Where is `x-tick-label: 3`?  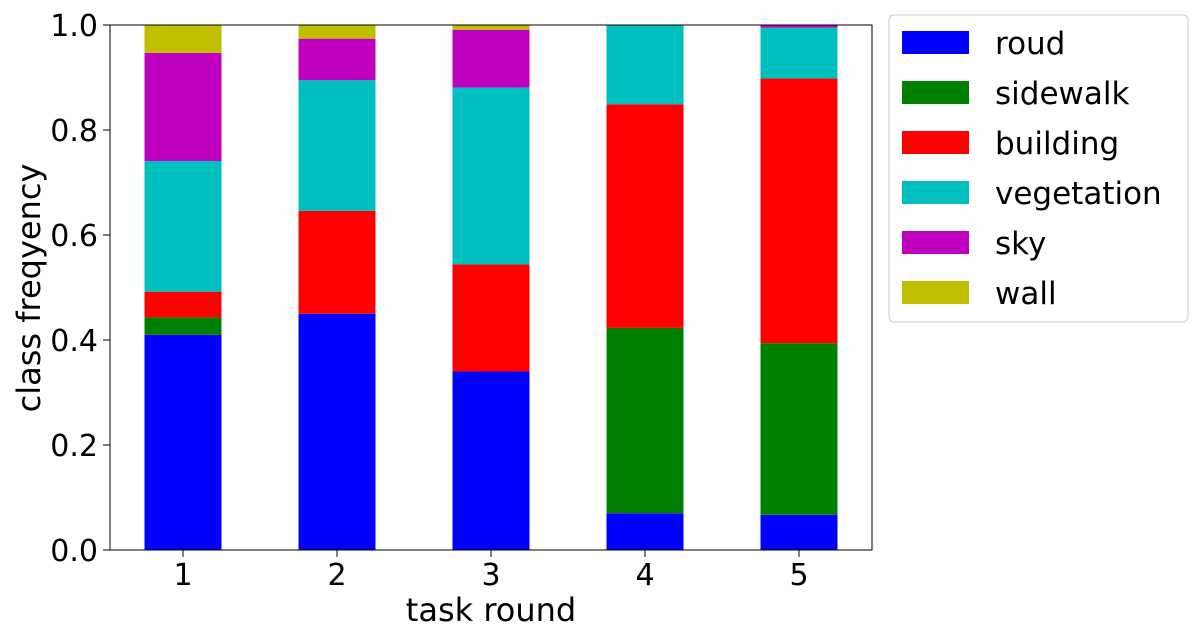
x-tick-label: 3 is located at coordinates (490, 575).